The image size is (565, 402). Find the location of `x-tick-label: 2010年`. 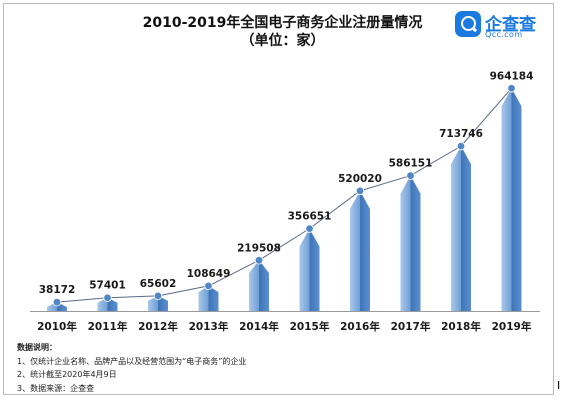

x-tick-label: 2010年 is located at coordinates (57, 326).